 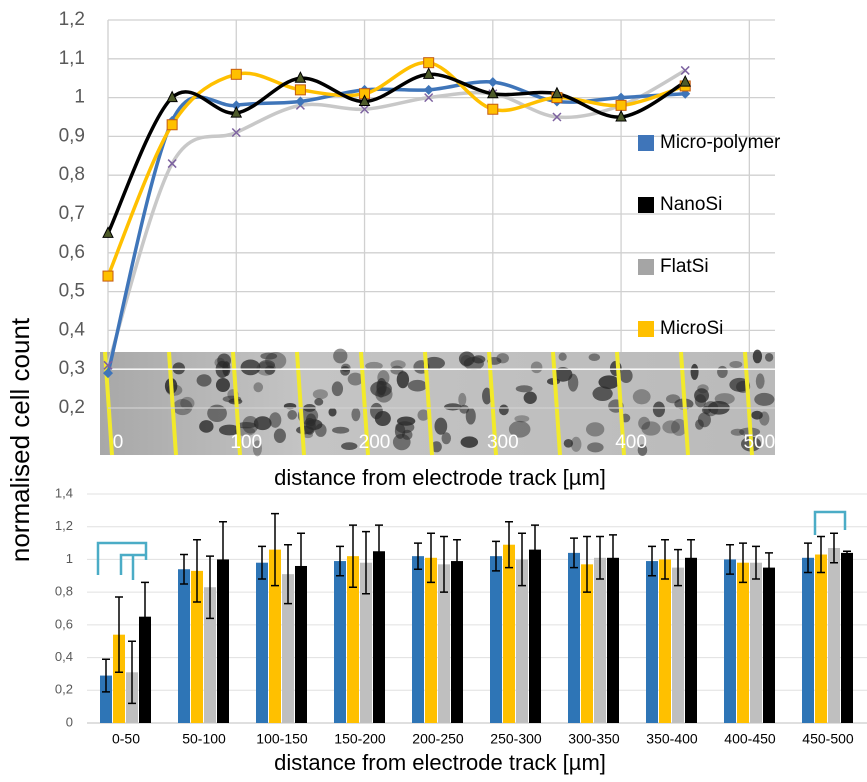 What do you see at coordinates (64, 591) in the screenshot?
I see `y-tick-label: 0,8` at bounding box center [64, 591].